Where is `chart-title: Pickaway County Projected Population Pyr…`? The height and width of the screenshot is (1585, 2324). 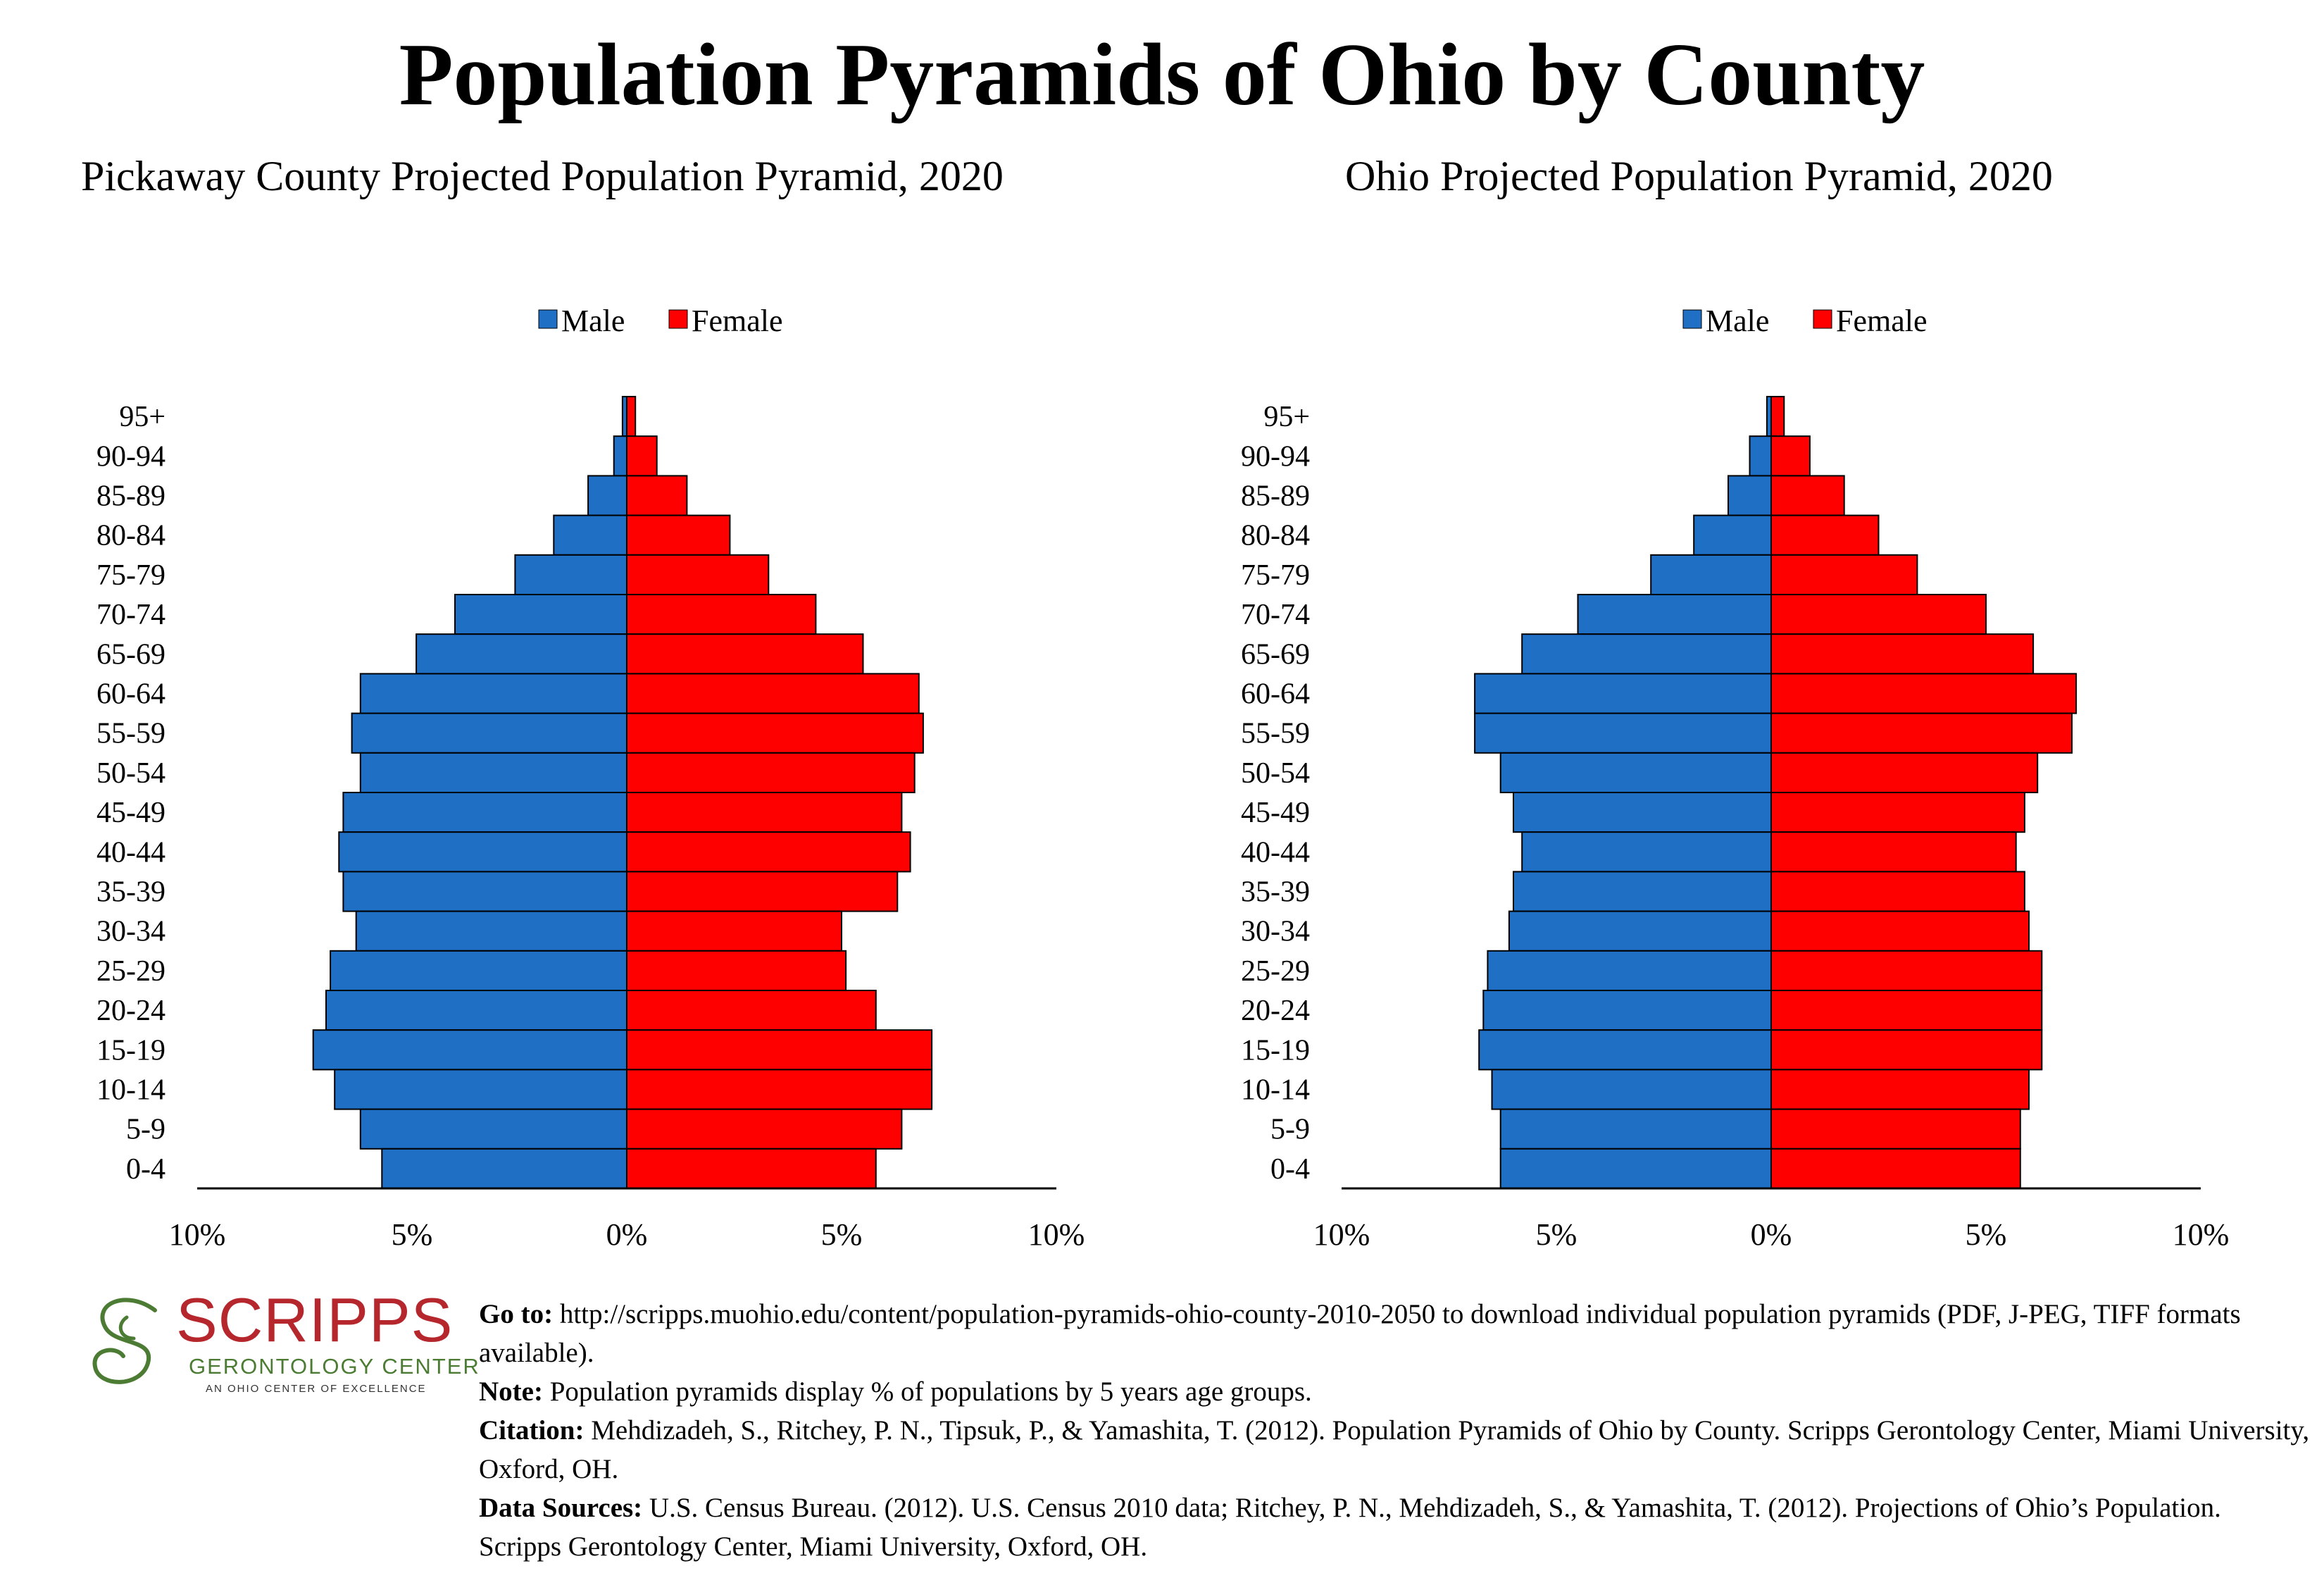 chart-title: Pickaway County Projected Population Pyr… is located at coordinates (542, 176).